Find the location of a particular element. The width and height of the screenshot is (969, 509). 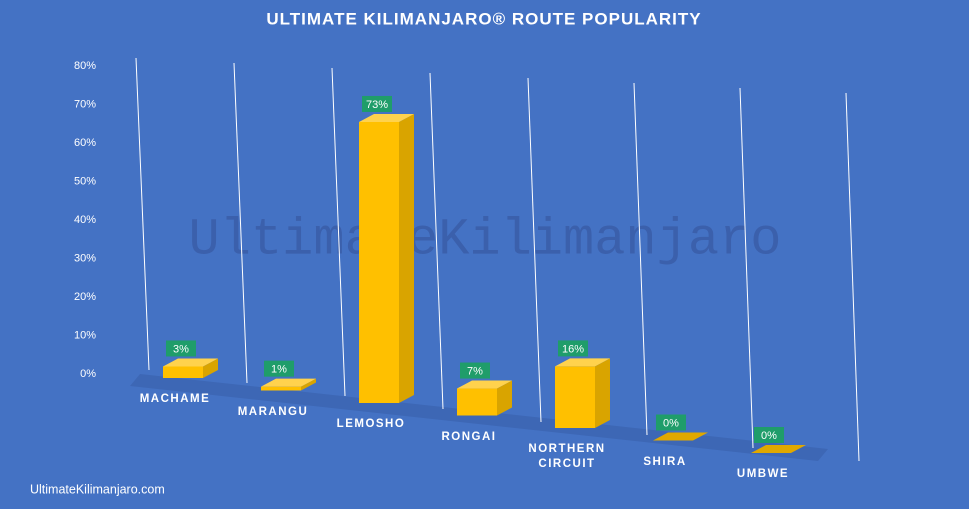

x-tick-label: SHIRA is located at coordinates (665, 461).